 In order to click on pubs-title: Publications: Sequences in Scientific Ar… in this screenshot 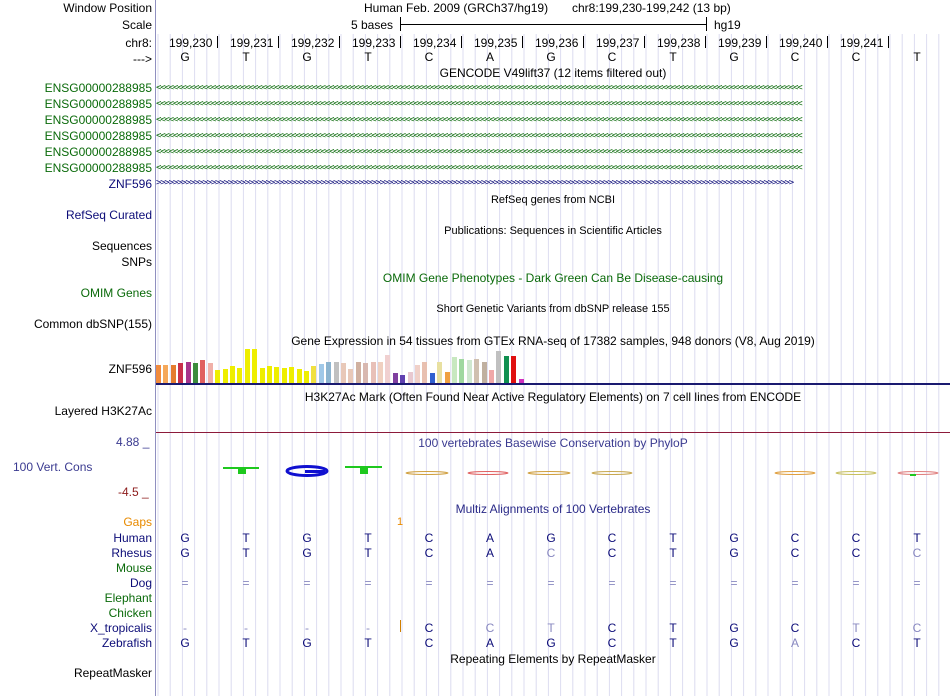, I will do `click(553, 231)`.